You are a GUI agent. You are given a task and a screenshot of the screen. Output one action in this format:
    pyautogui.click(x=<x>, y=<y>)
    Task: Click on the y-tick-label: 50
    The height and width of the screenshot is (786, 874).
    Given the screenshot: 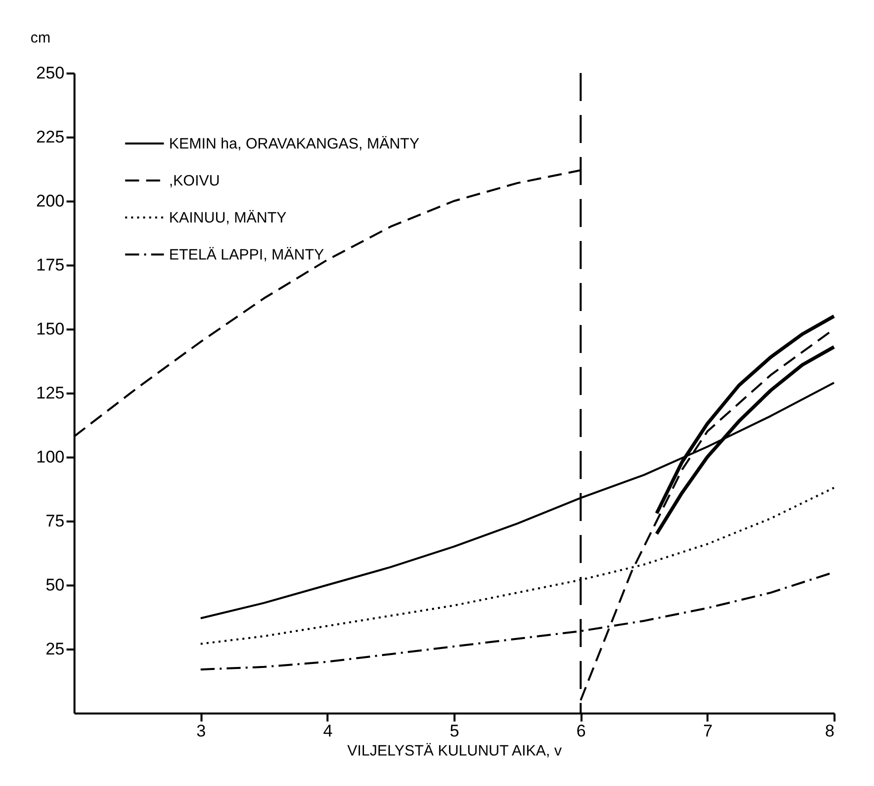 What is the action you would take?
    pyautogui.click(x=55, y=585)
    